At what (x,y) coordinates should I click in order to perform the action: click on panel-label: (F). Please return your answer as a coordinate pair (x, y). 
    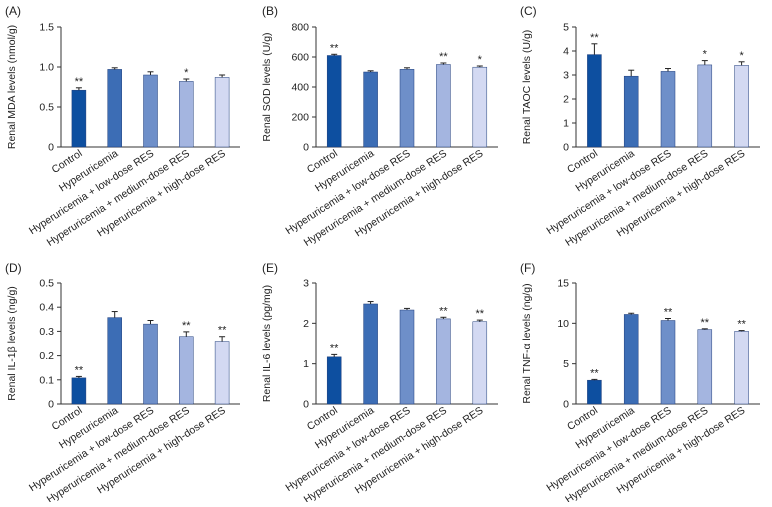
    Looking at the image, I should click on (527, 268).